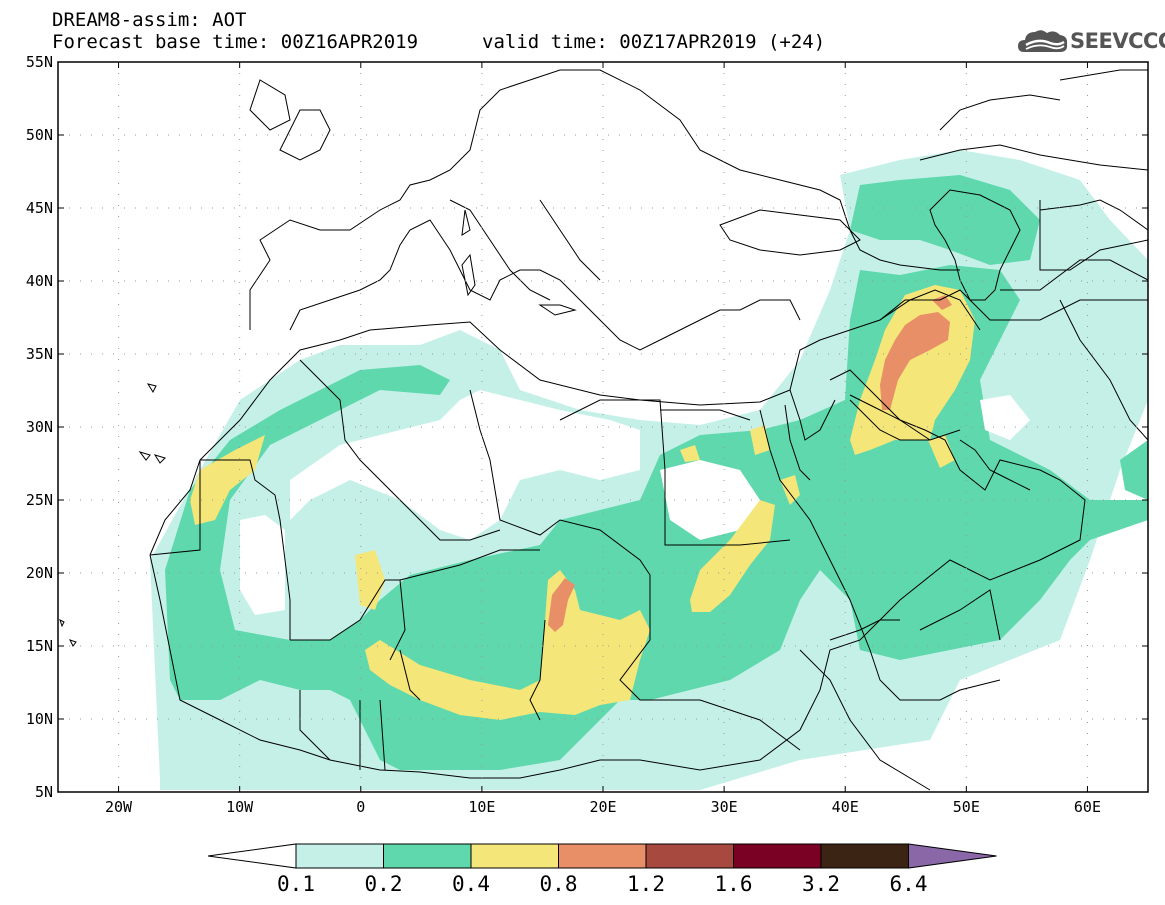 This screenshot has width=1165, height=905. I want to click on colorbar-level-label: 0.8, so click(559, 884).